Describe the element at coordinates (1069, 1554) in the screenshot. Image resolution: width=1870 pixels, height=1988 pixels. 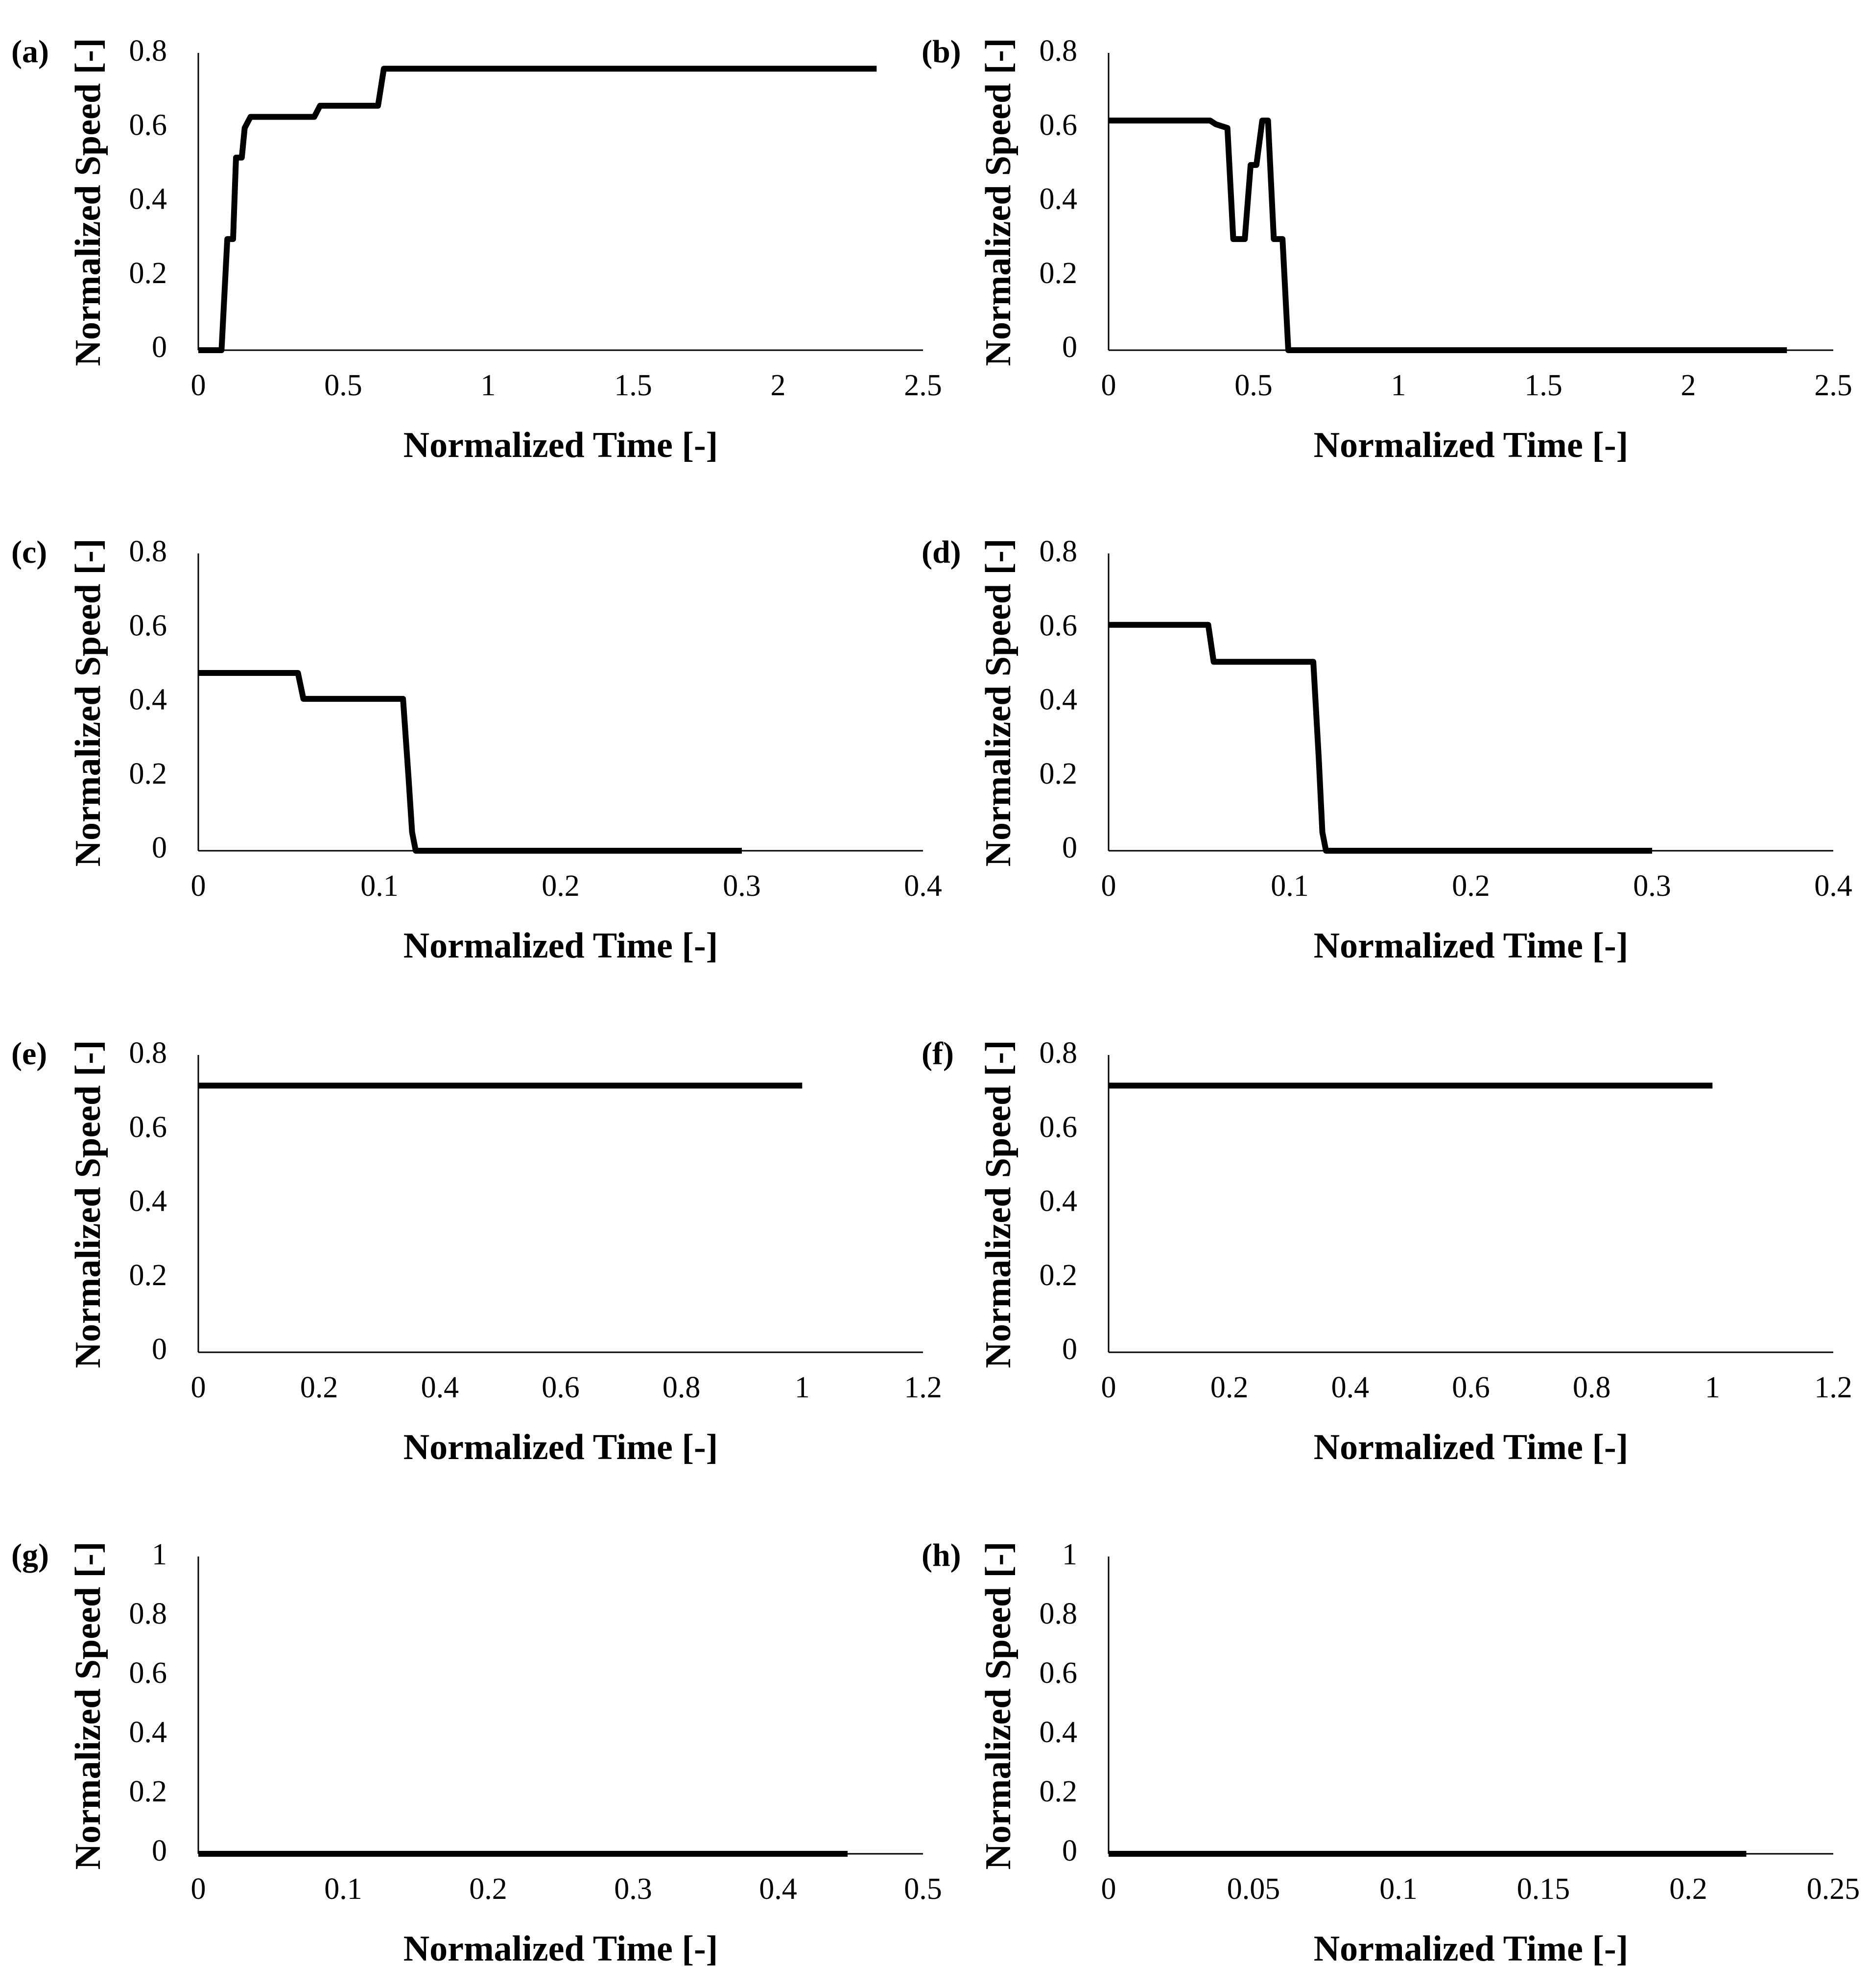
I see `y-tick-label: 1` at that location.